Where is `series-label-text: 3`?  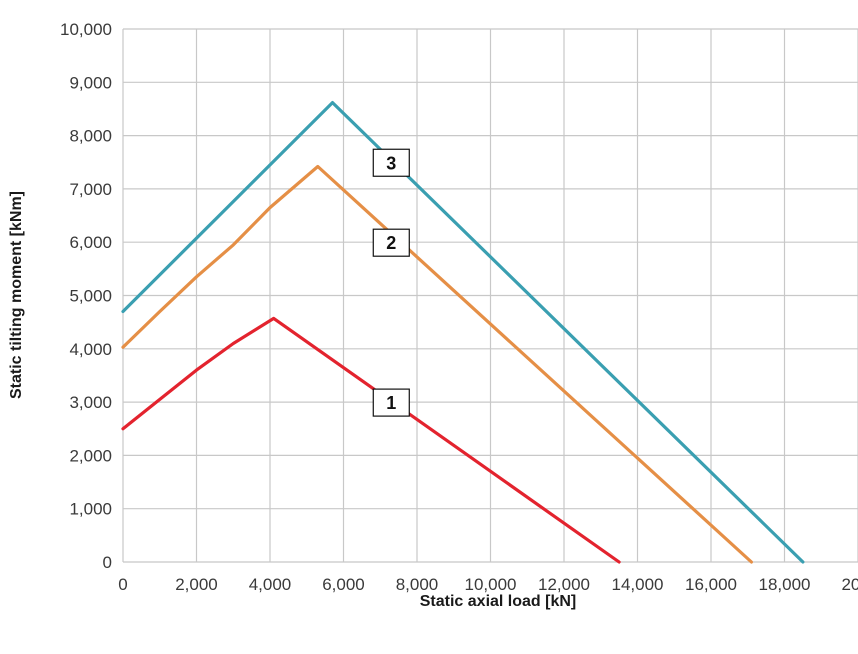
series-label-text: 3 is located at coordinates (391, 163).